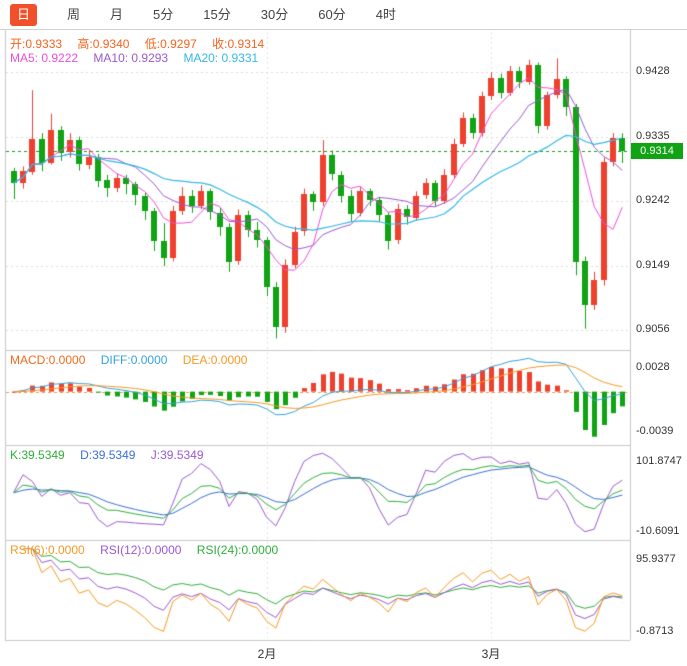 The width and height of the screenshot is (687, 666). Describe the element at coordinates (658, 531) in the screenshot. I see `kdj-axis-label-min: -10.6091` at that location.